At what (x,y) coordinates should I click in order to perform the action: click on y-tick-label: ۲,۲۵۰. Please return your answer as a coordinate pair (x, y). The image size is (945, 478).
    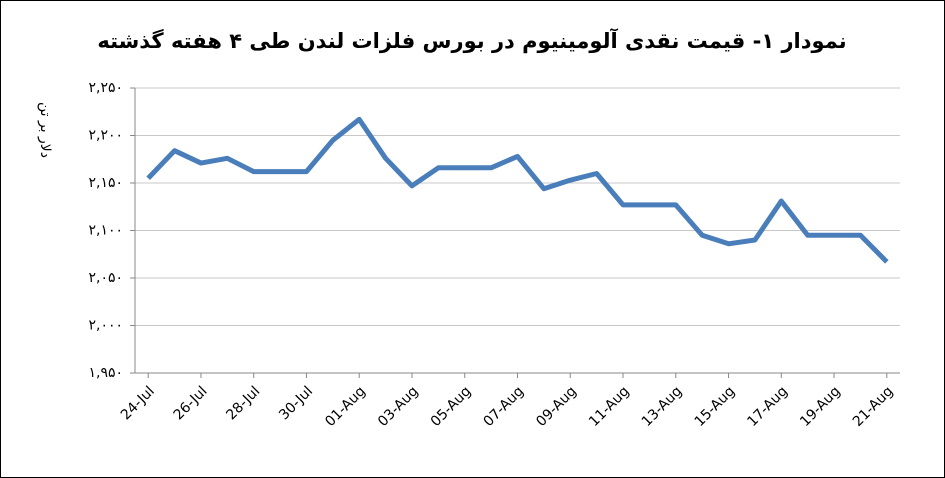
    Looking at the image, I should click on (105, 88).